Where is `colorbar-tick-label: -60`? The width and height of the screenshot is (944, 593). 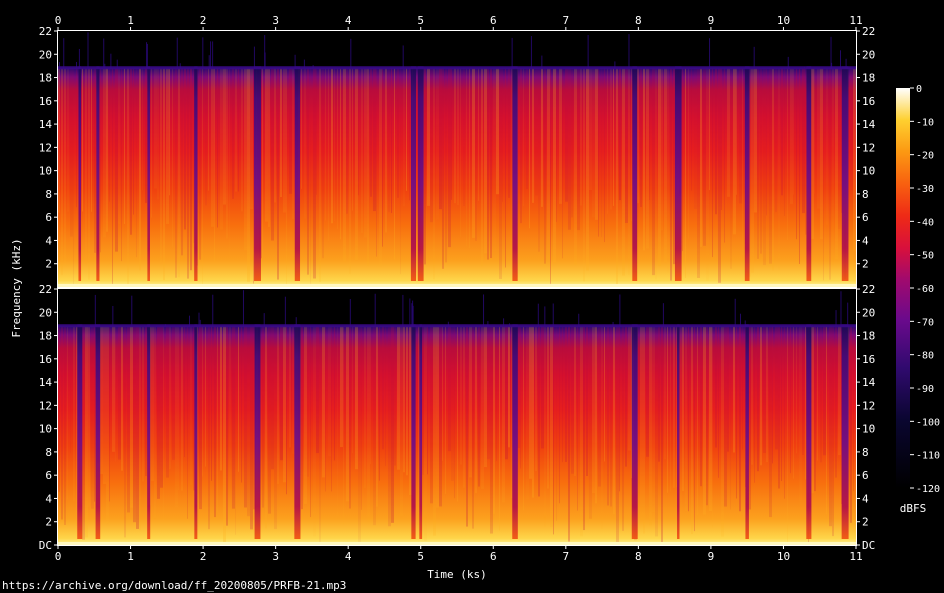
colorbar-tick-label: -60 is located at coordinates (925, 289).